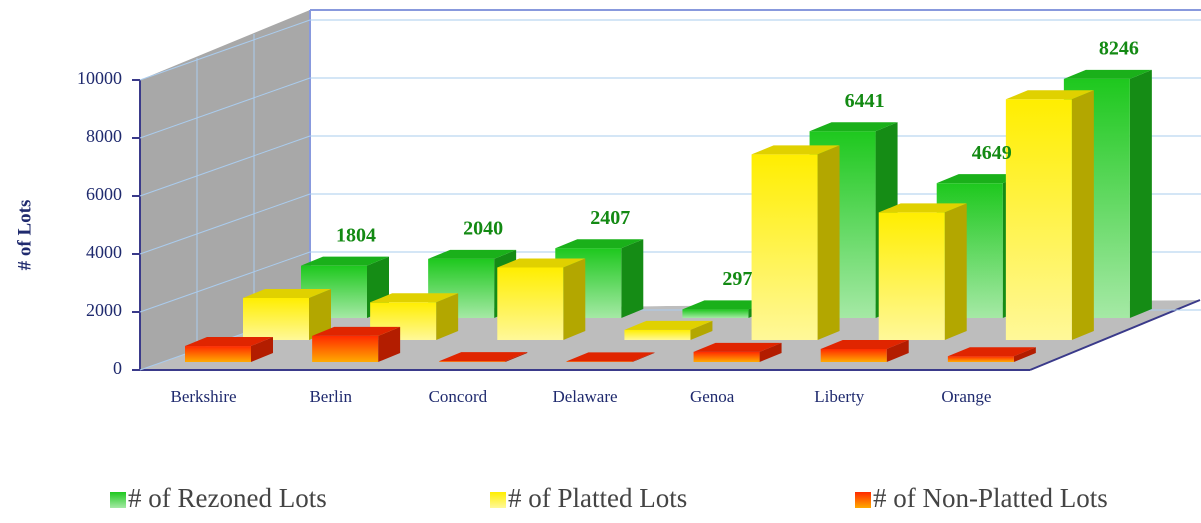  What do you see at coordinates (839, 396) in the screenshot?
I see `x-tick-label: Liberty` at bounding box center [839, 396].